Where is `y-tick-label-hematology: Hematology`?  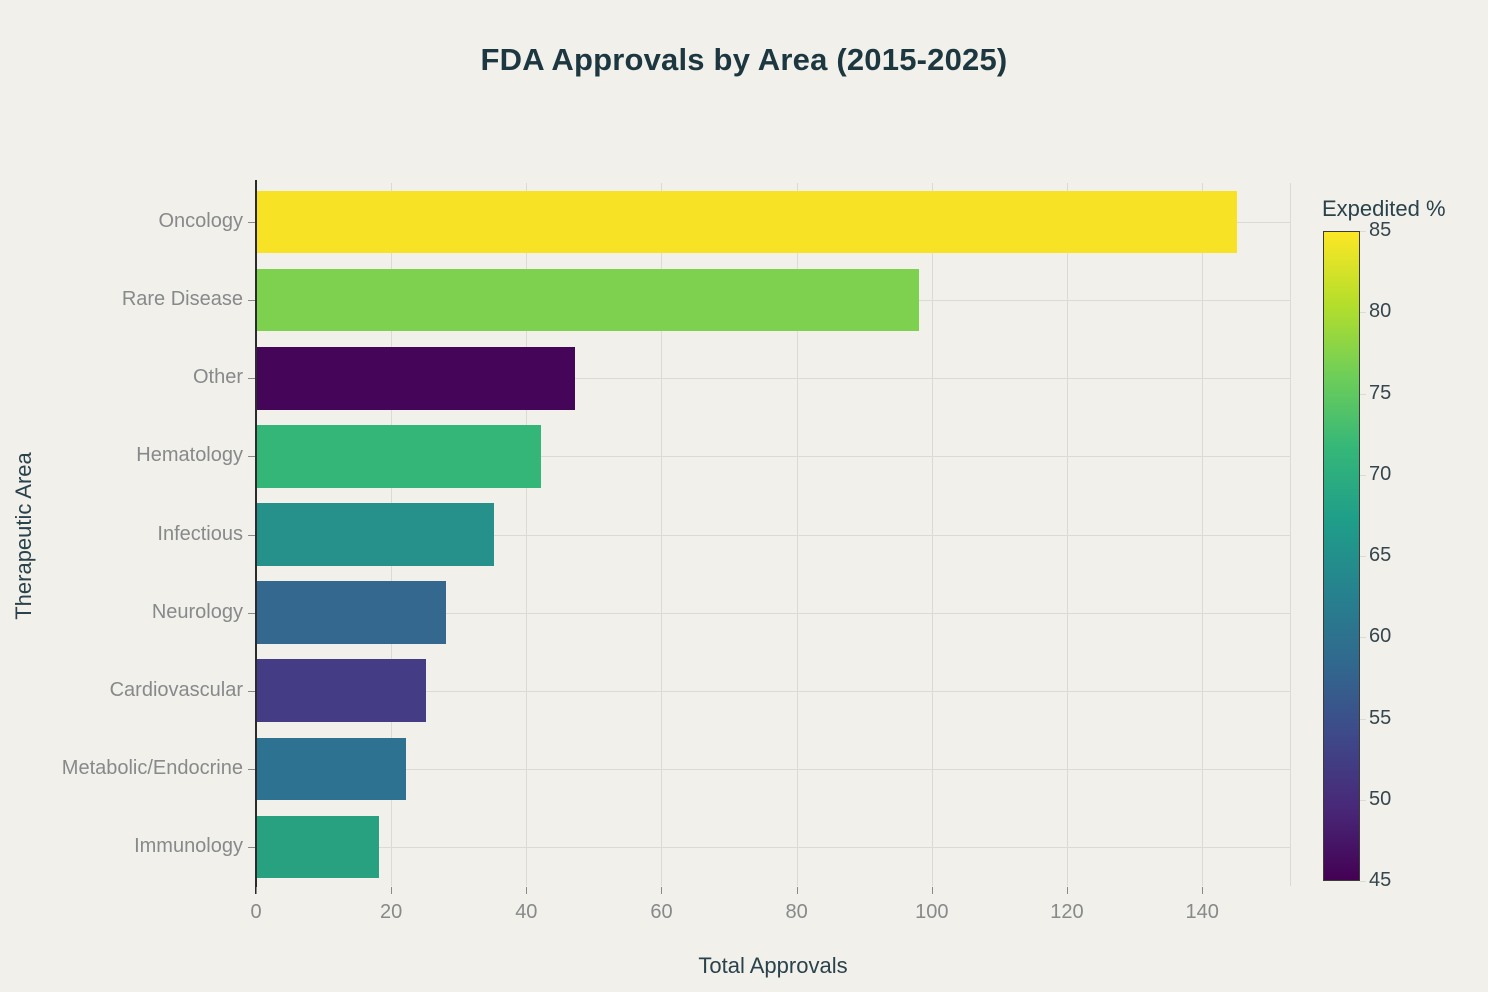
y-tick-label-hematology: Hematology is located at coordinates (189, 455).